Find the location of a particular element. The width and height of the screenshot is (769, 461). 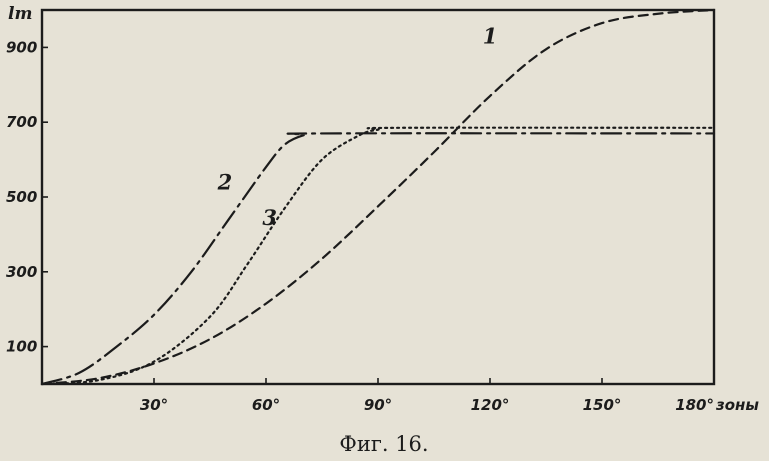

curve-label-1: 1 is located at coordinates (490, 36).